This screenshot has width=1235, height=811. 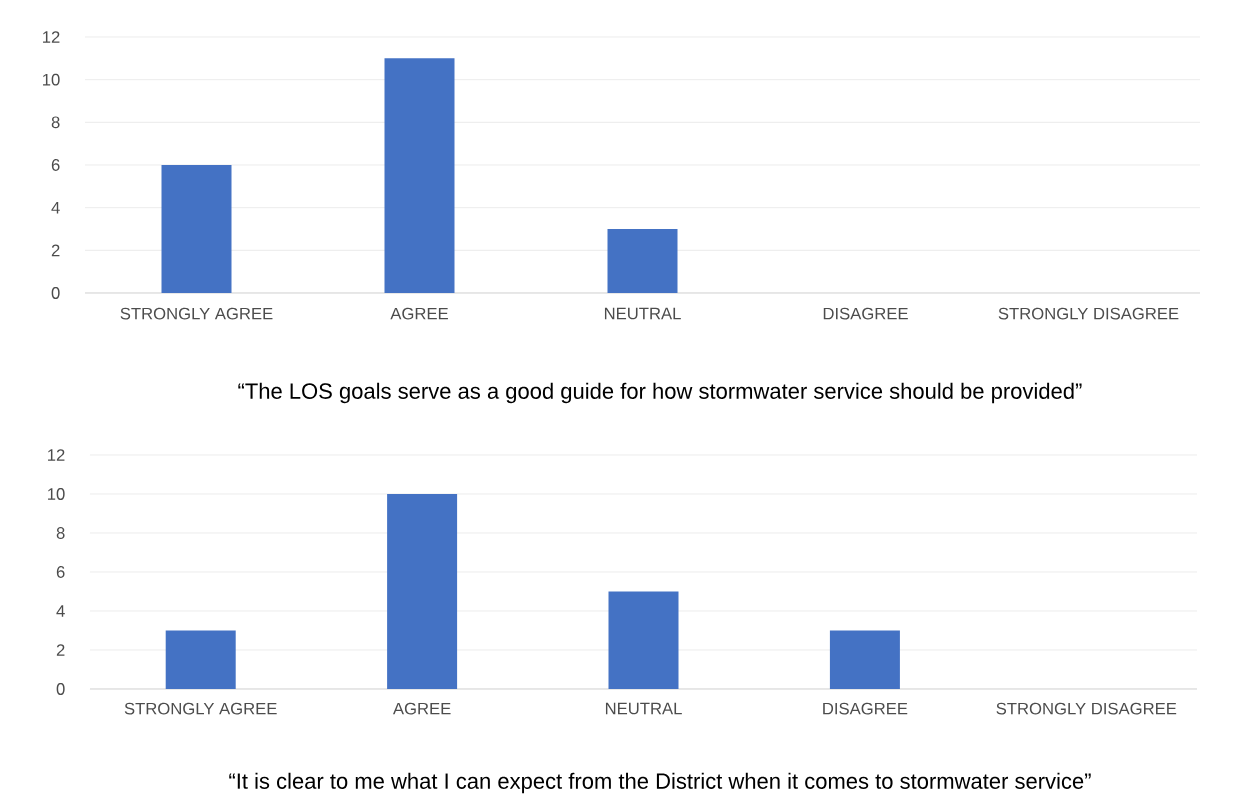 I want to click on text: “It is clear to me what I can expect from the District when it comes to stormwater service”, so click(x=660, y=783).